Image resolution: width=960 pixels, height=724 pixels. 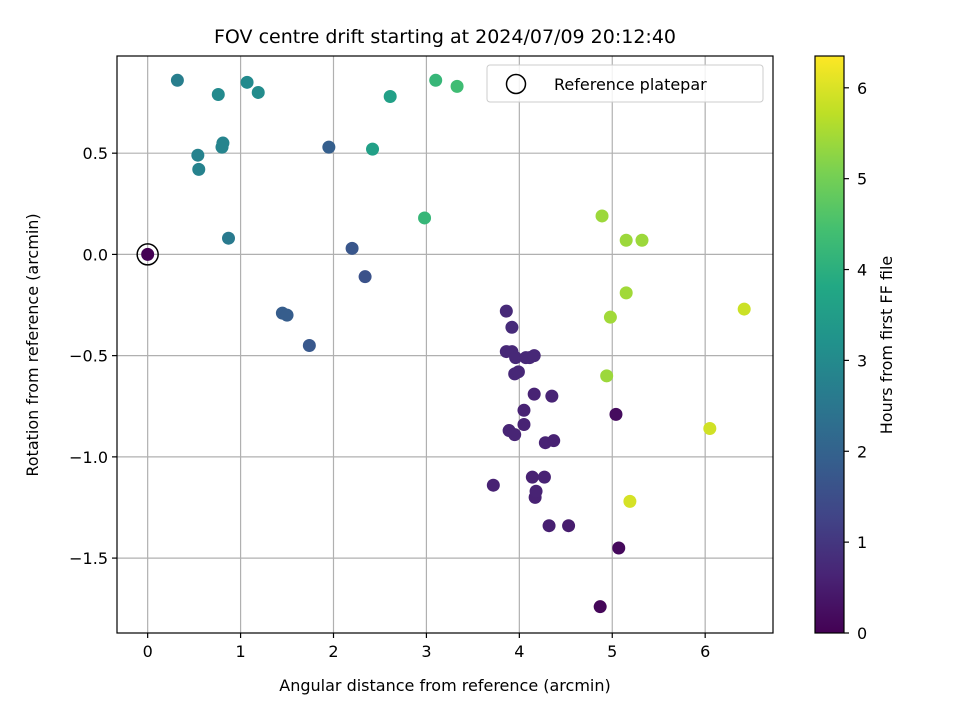 What do you see at coordinates (862, 179) in the screenshot?
I see `colorbar-tick-label: 5` at bounding box center [862, 179].